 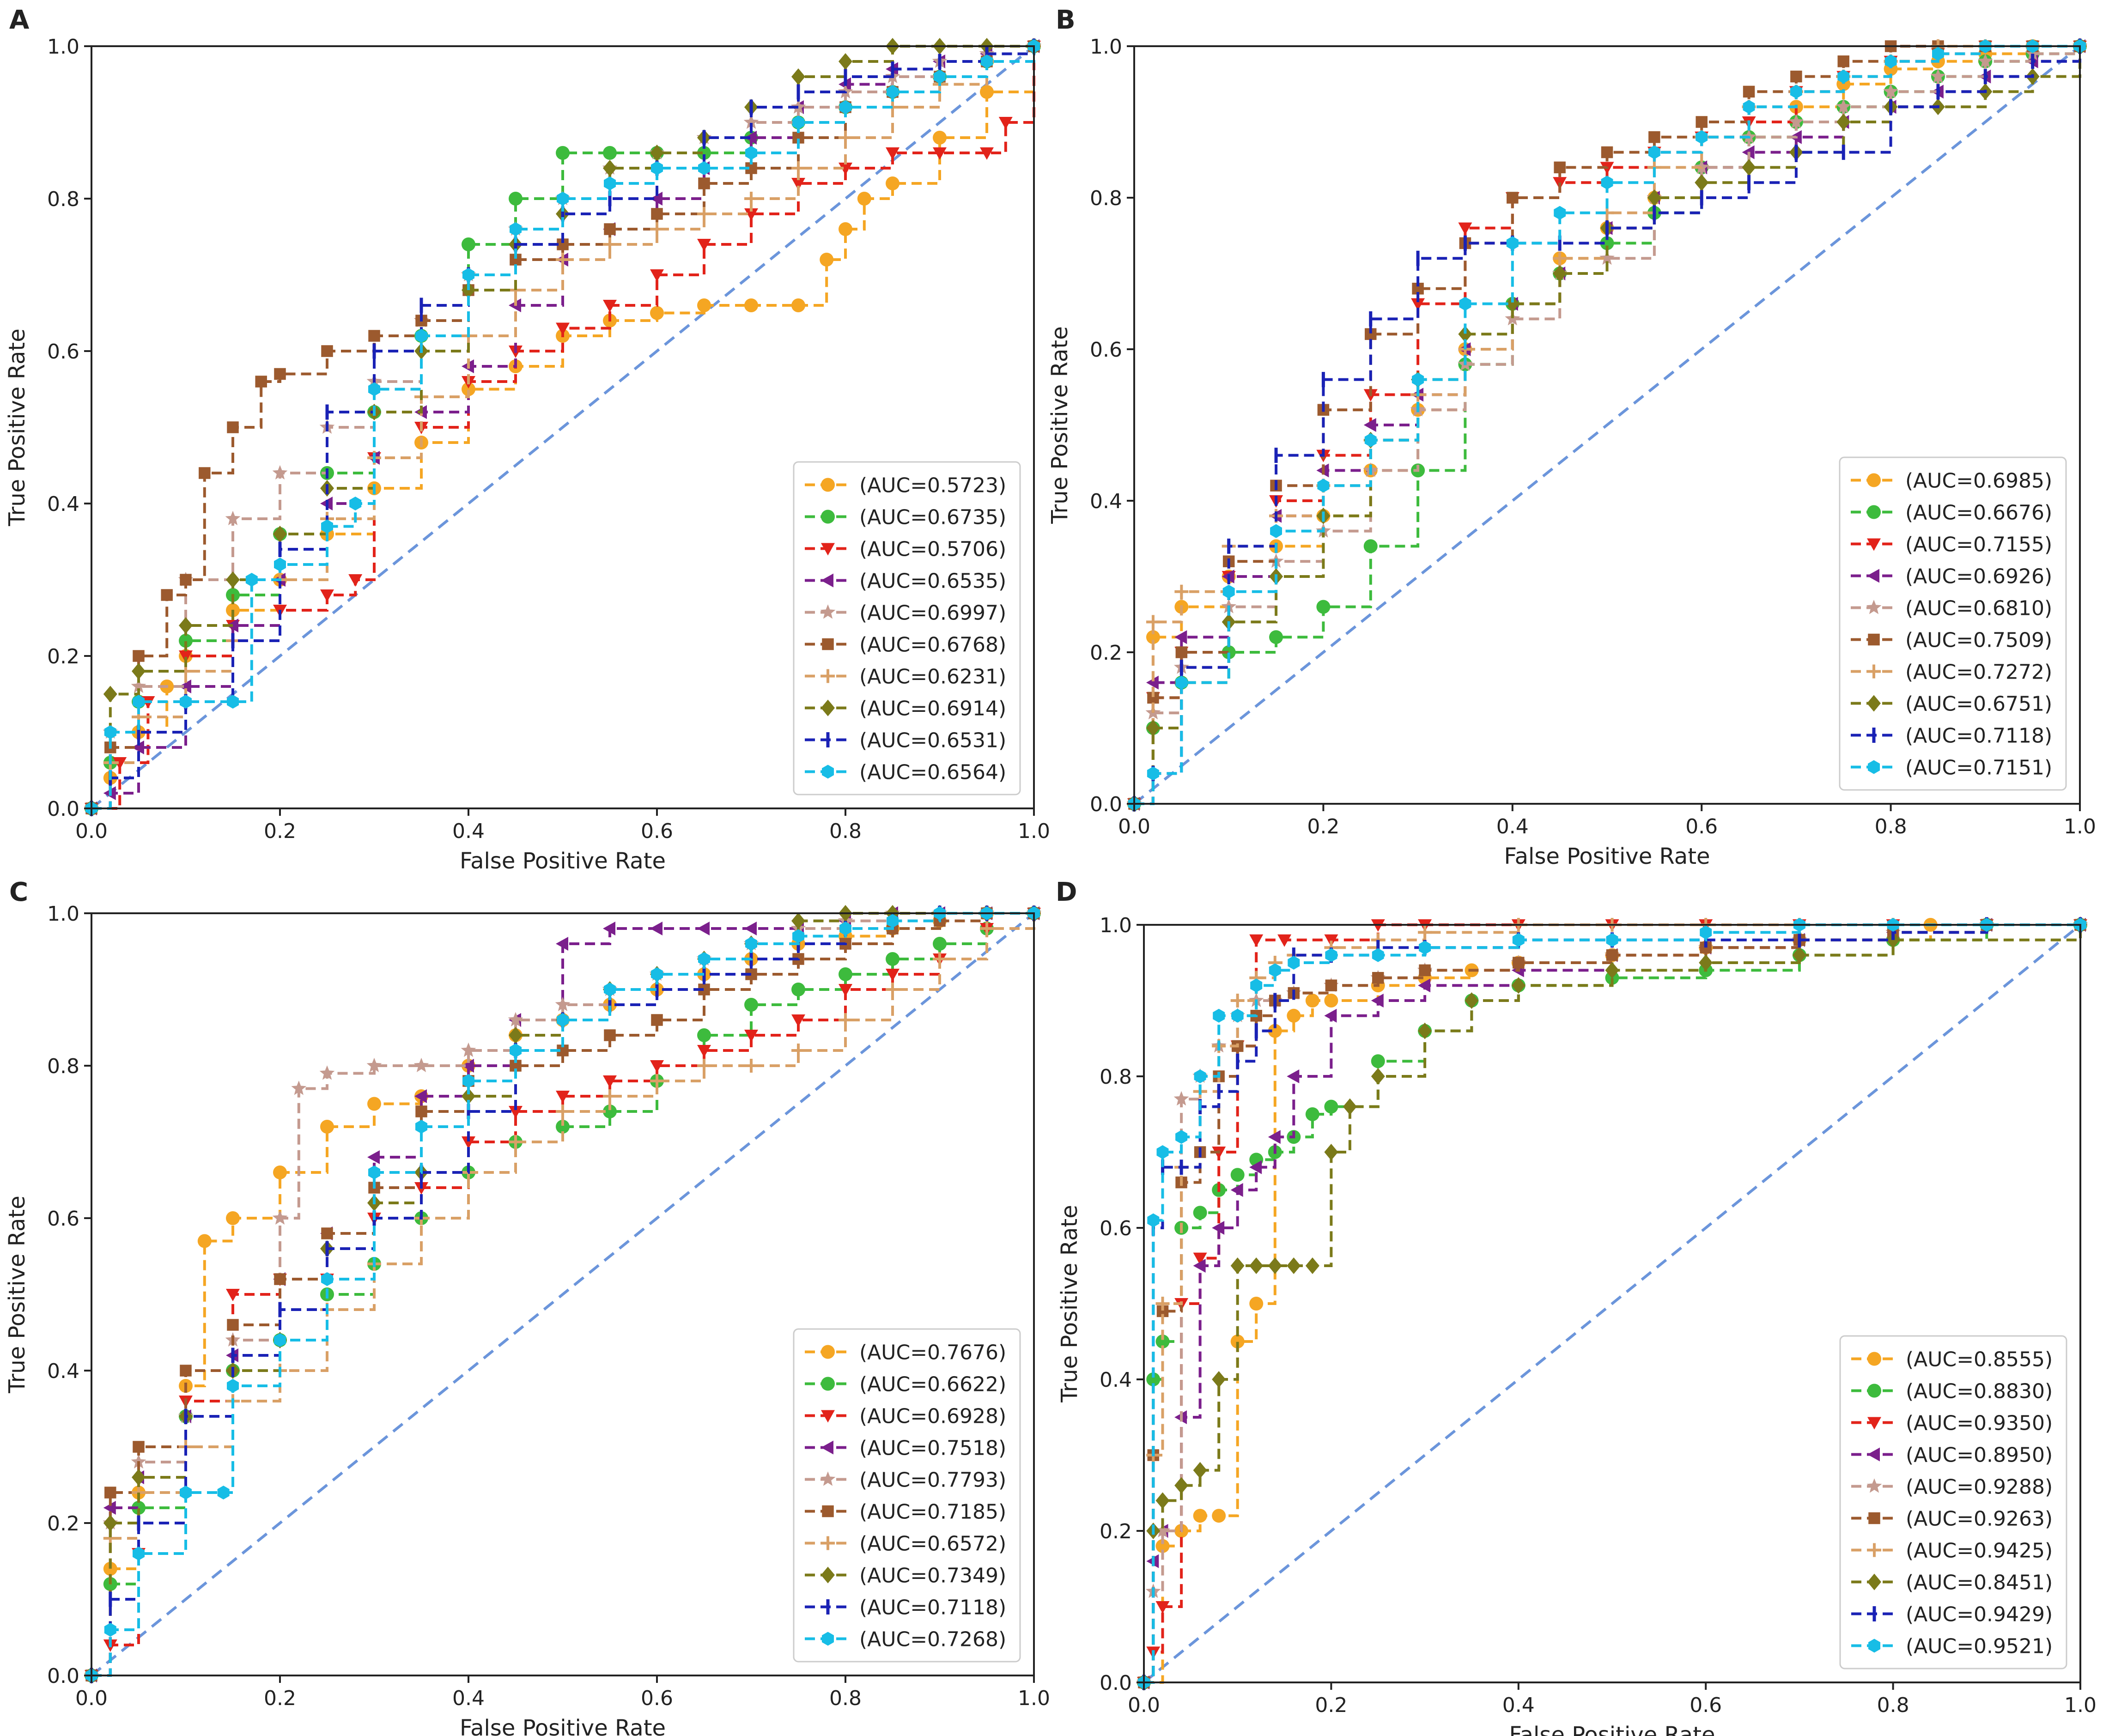 I want to click on legend-box, so click(x=907, y=628).